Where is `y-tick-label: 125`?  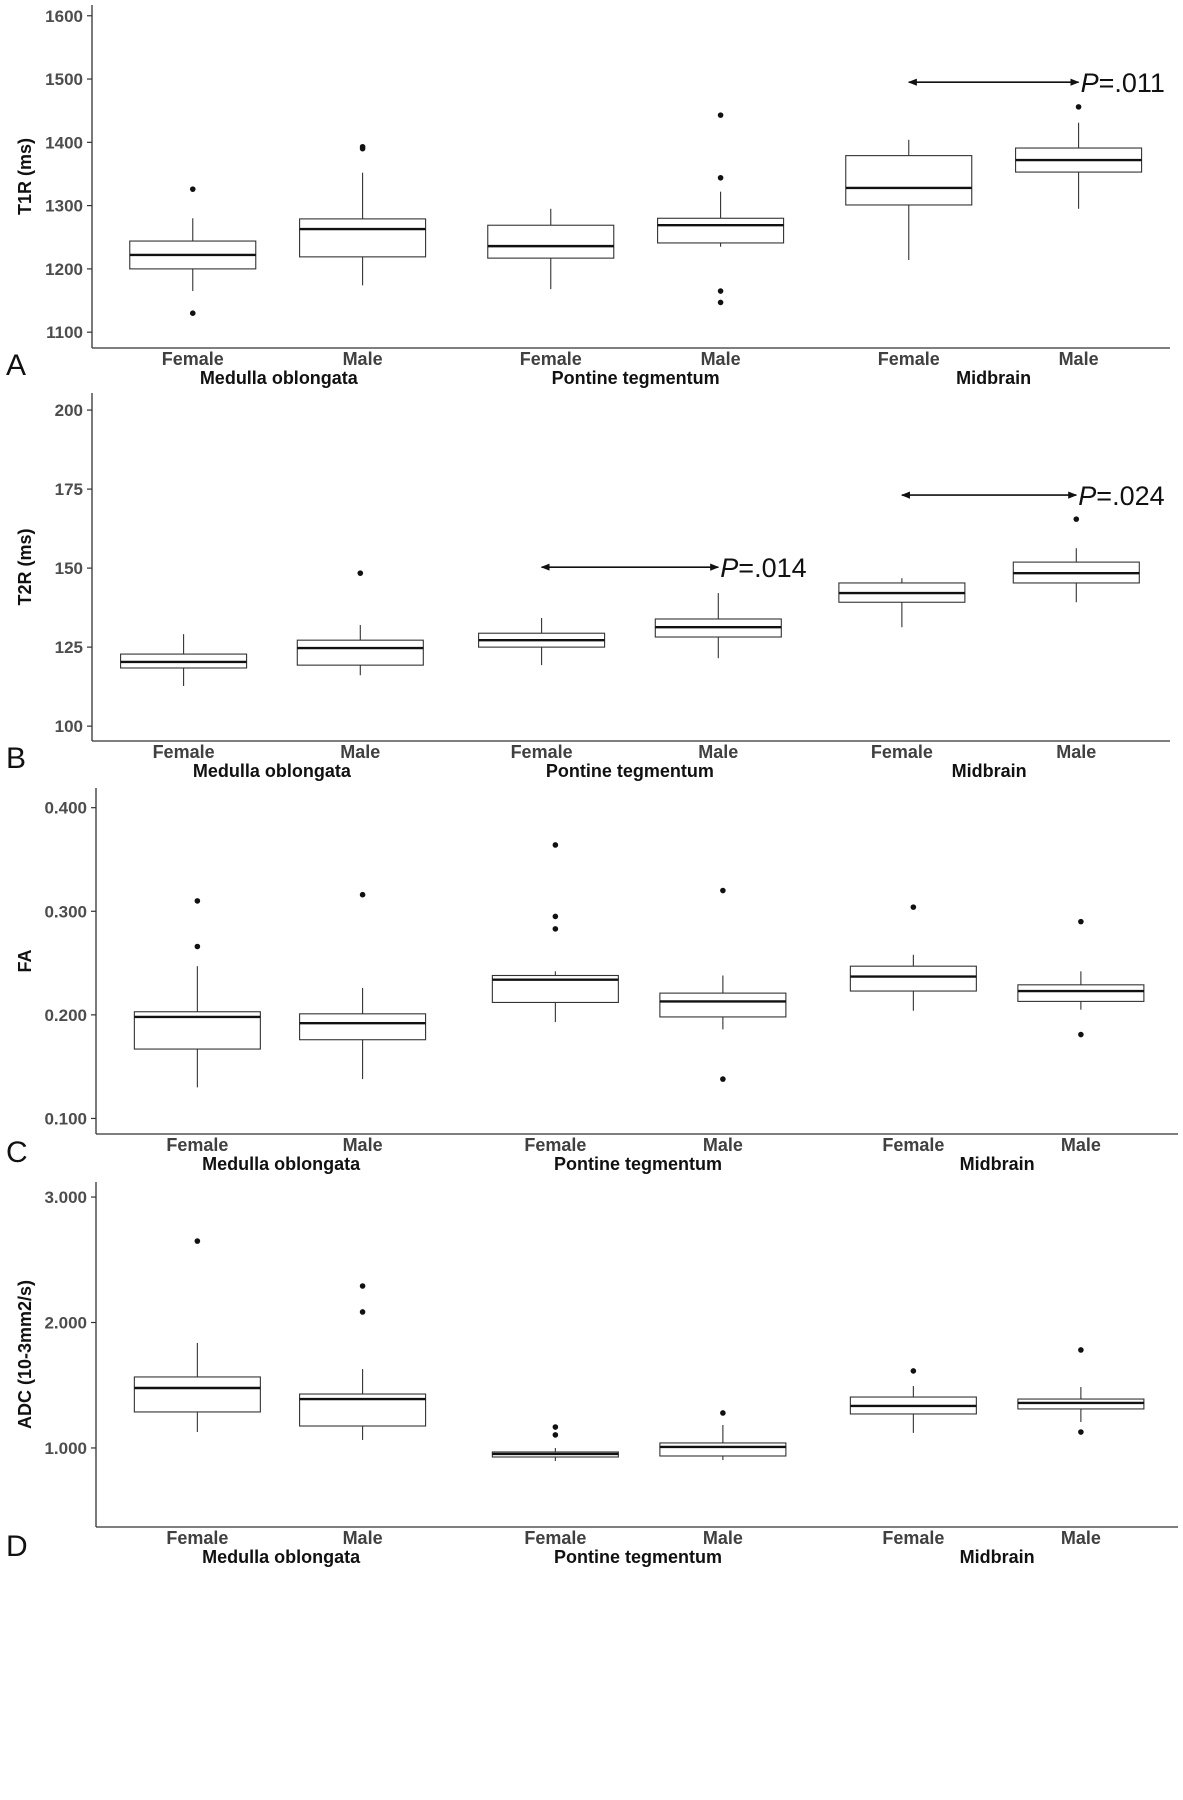
y-tick-label: 125 is located at coordinates (69, 647).